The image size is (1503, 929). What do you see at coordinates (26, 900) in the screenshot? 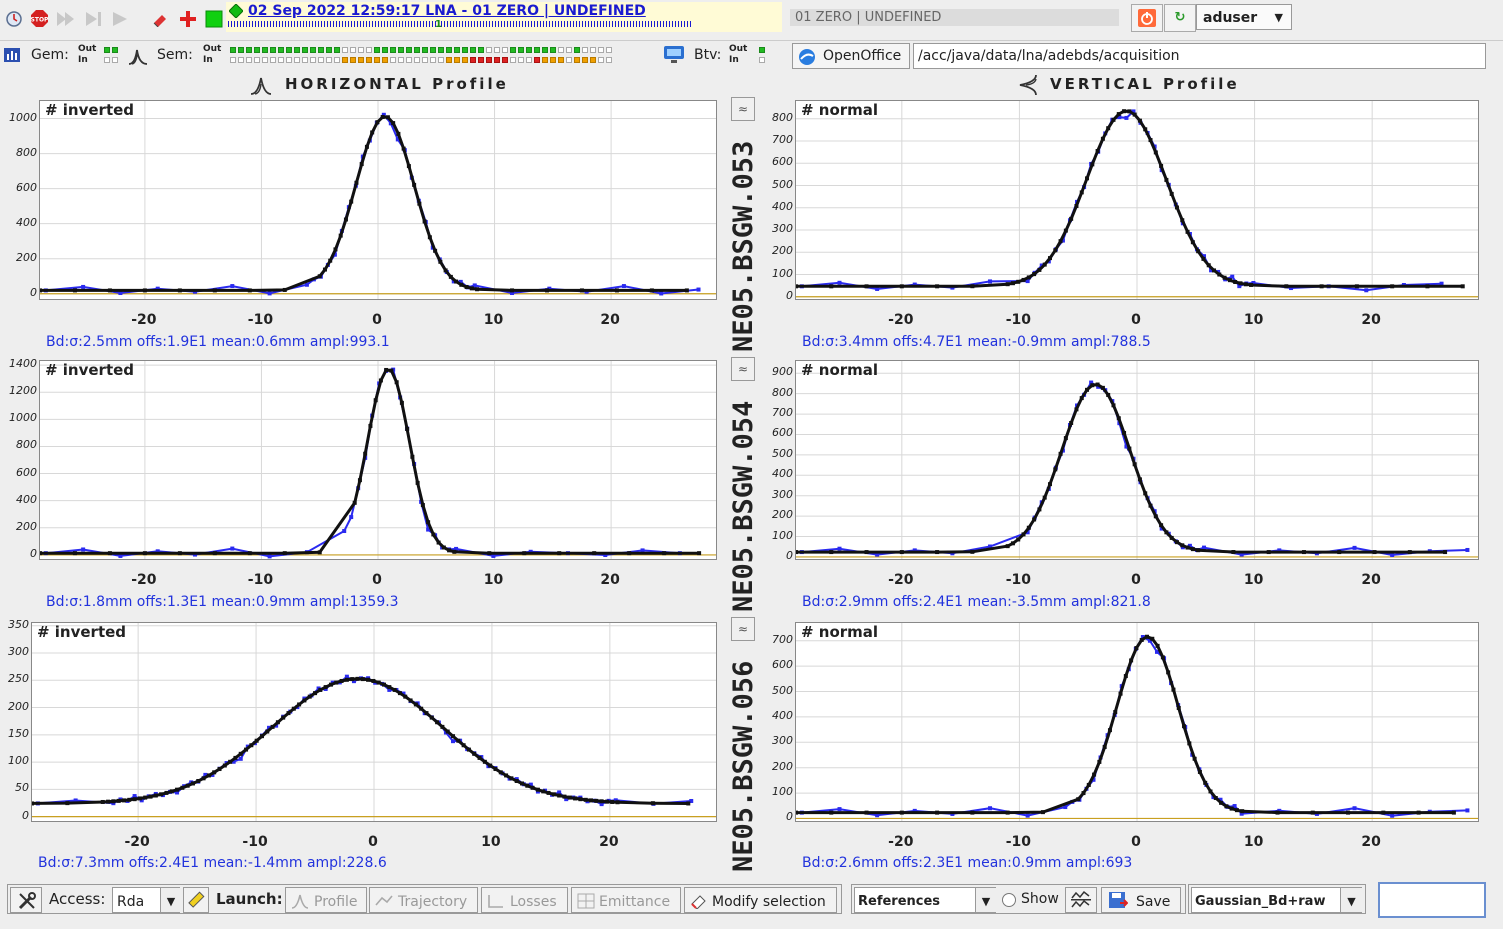
I see `tools-button` at bounding box center [26, 900].